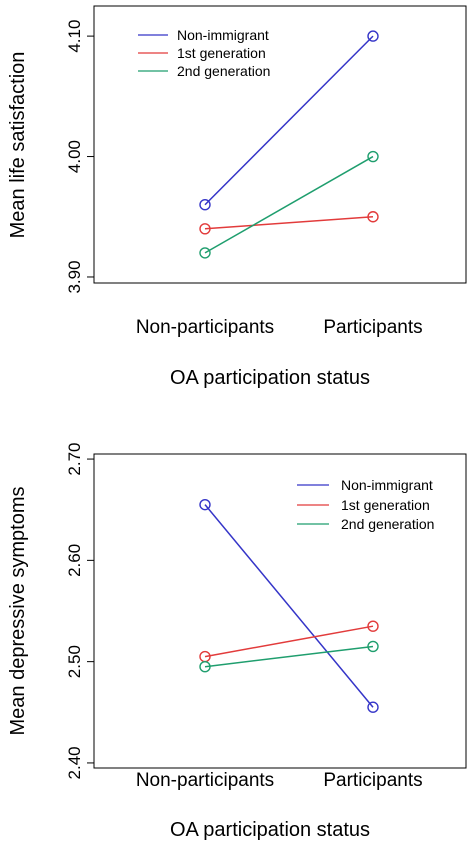 The width and height of the screenshot is (474, 848). What do you see at coordinates (74, 560) in the screenshot?
I see `y-tick-label: 2.60` at bounding box center [74, 560].